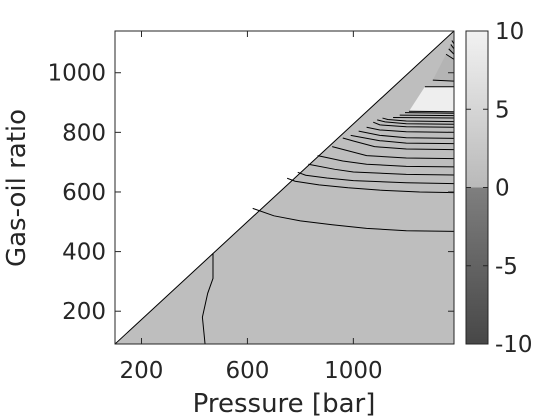  I want to click on x-tick-label: 200, so click(142, 371).